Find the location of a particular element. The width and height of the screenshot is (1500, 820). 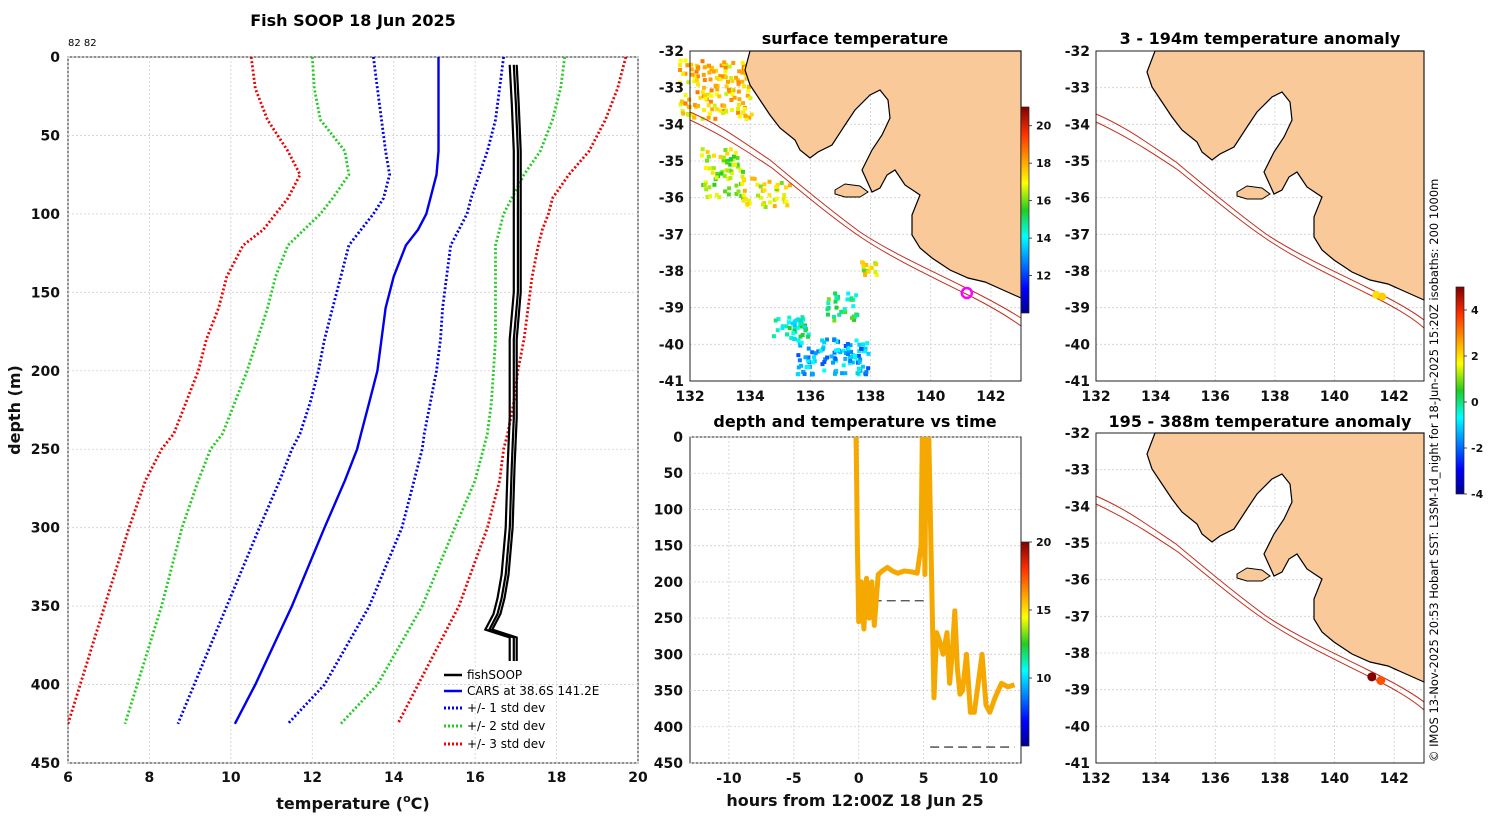

sst-kangaroo-island is located at coordinates (851, 190).